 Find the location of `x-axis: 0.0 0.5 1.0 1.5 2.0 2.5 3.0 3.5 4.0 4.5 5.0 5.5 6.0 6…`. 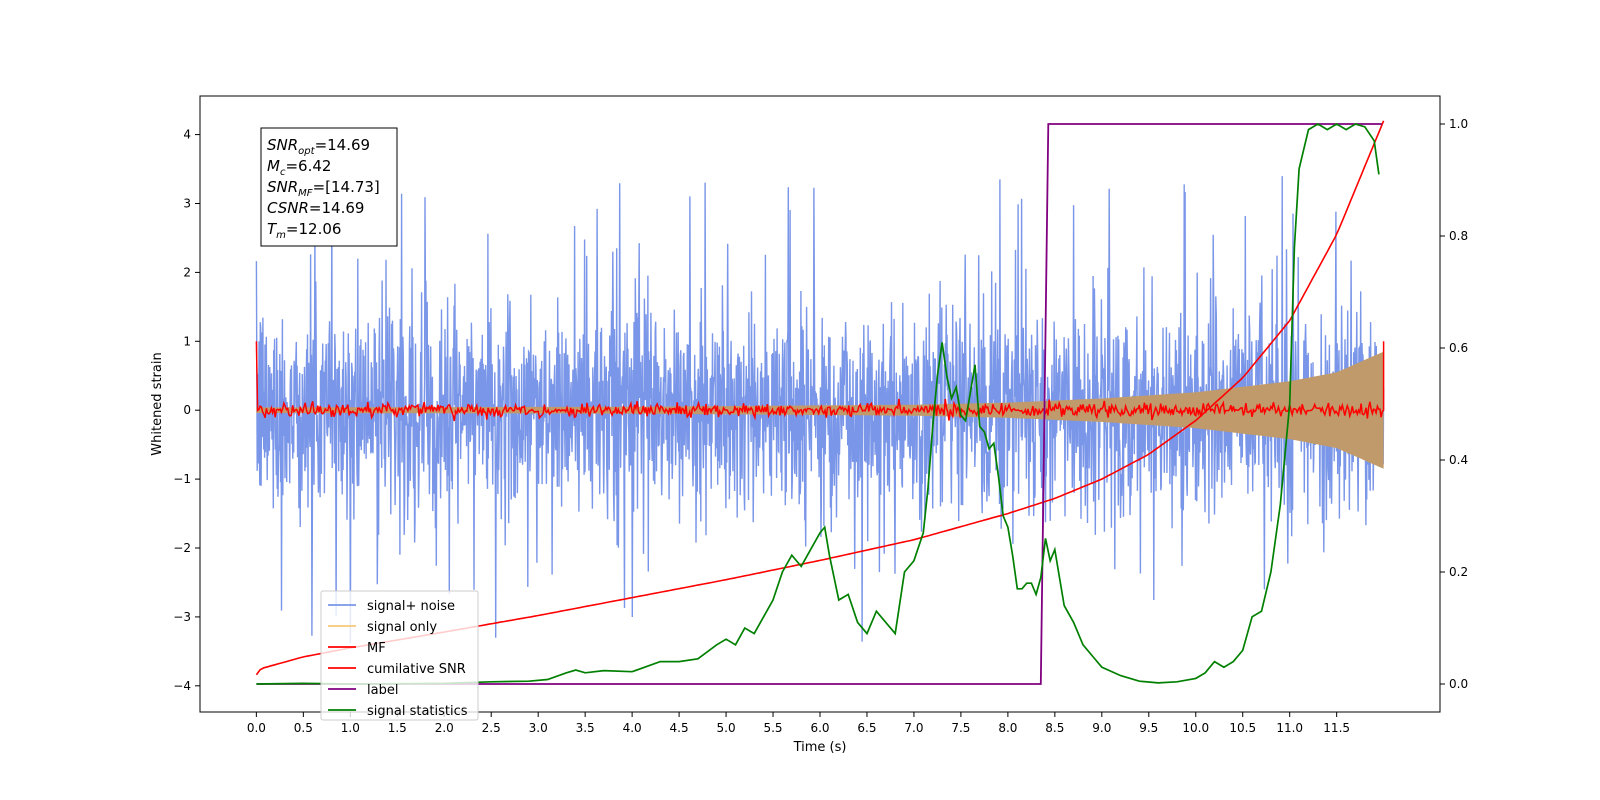

x-axis: 0.0 0.5 1.0 1.5 2.0 2.5 3.0 3.5 4.0 4.5 5.0 5.5 6.0 6… is located at coordinates (798, 723).